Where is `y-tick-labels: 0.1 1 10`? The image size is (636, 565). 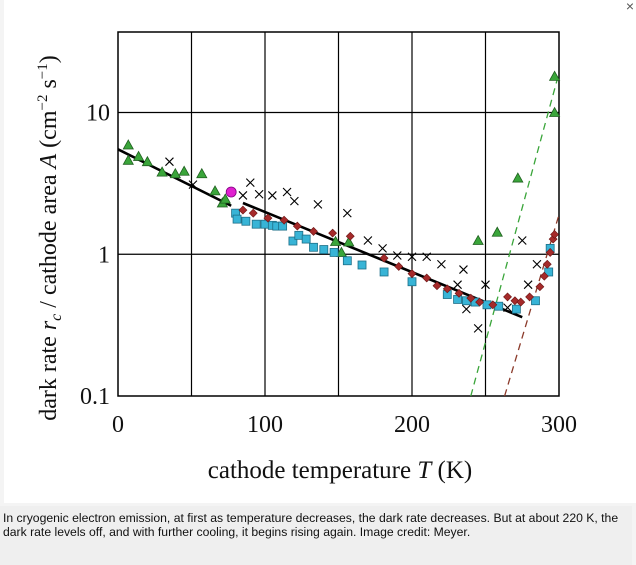
y-tick-labels: 0.1 1 10 is located at coordinates (95, 255).